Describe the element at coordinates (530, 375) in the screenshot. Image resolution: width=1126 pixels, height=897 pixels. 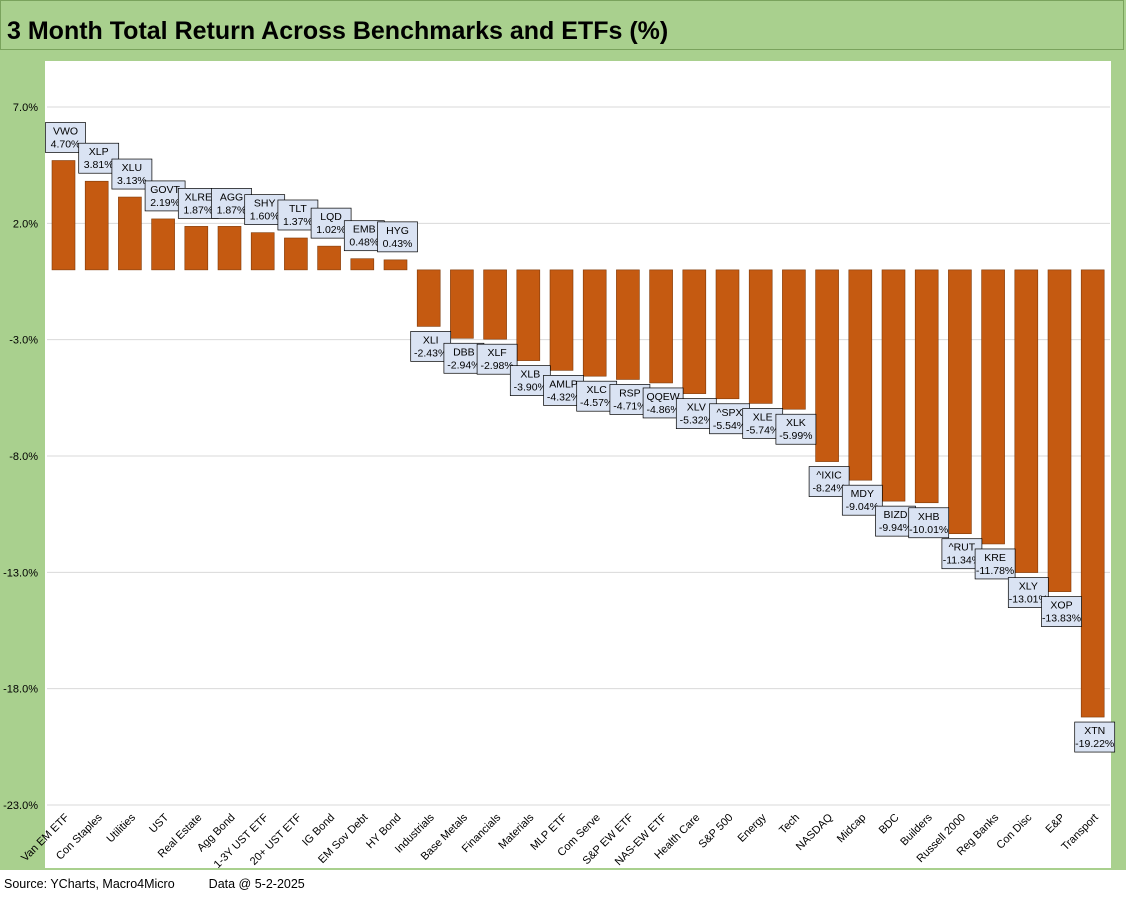
I see `data-label-ticker: XLB` at that location.